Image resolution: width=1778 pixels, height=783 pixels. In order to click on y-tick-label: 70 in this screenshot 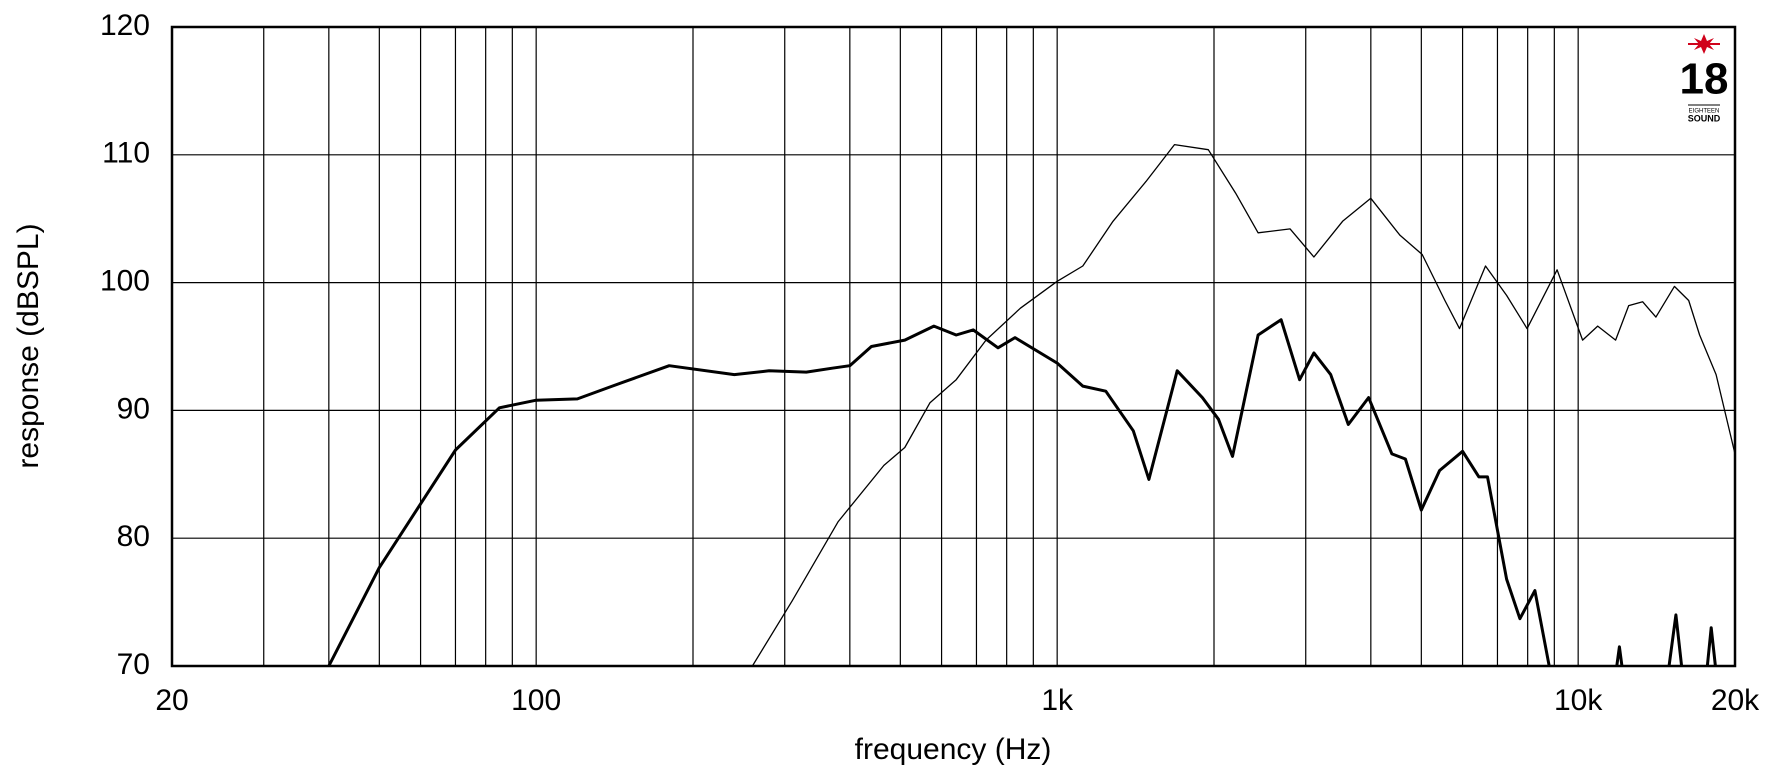, I will do `click(133, 664)`.